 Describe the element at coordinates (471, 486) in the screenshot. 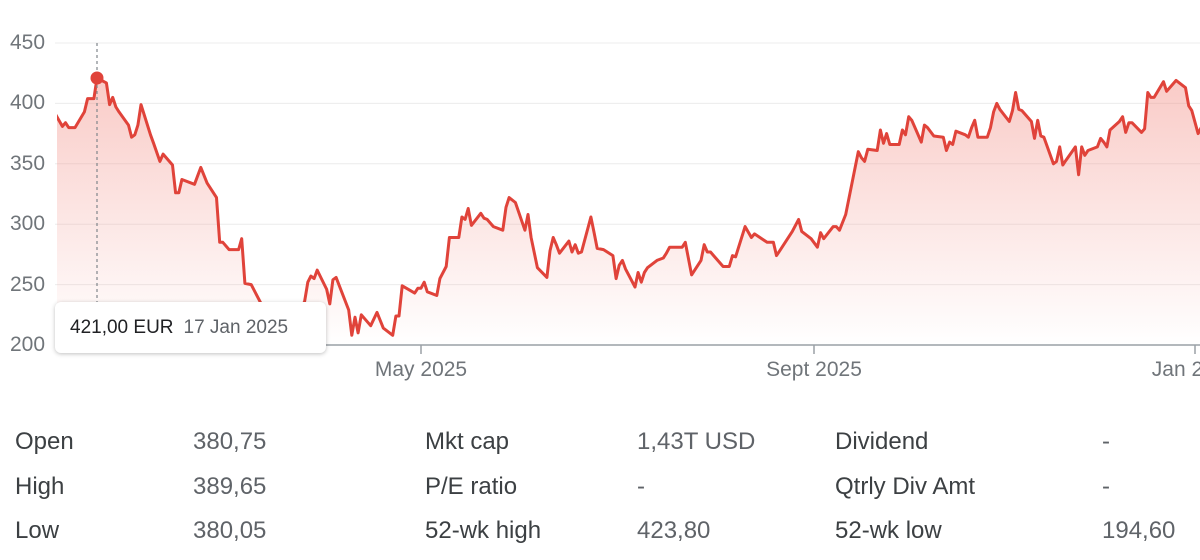

I see `stat-label: P/E ratio` at that location.